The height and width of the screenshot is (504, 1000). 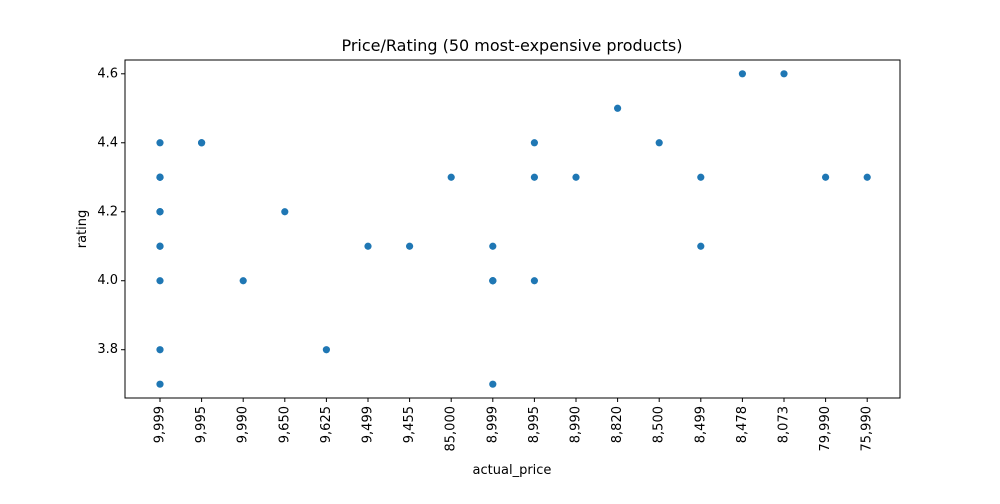 I want to click on x-tick-label: 9,650, so click(x=284, y=424).